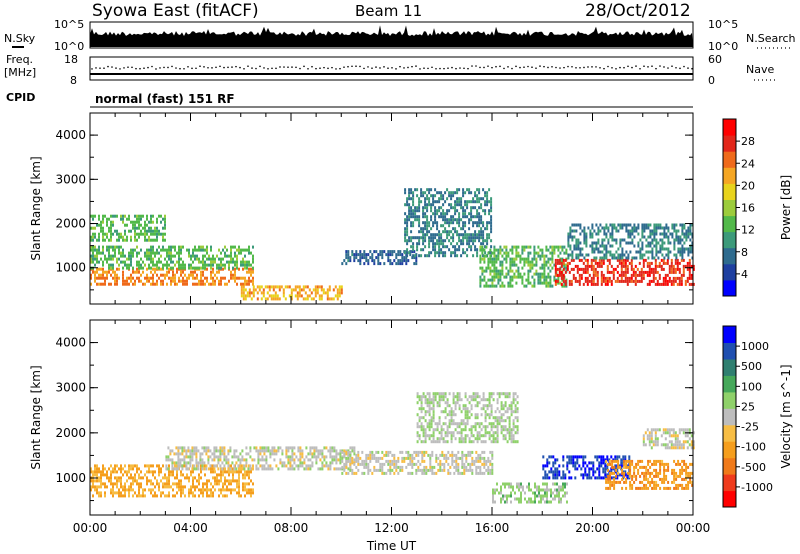 The width and height of the screenshot is (800, 554). I want to click on nave-dot, so click(496, 66).